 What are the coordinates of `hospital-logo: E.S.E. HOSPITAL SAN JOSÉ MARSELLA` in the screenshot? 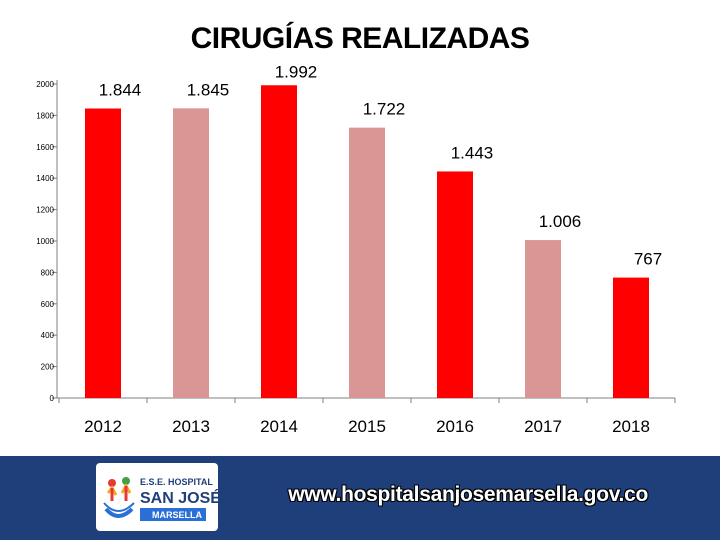 It's located at (158, 497).